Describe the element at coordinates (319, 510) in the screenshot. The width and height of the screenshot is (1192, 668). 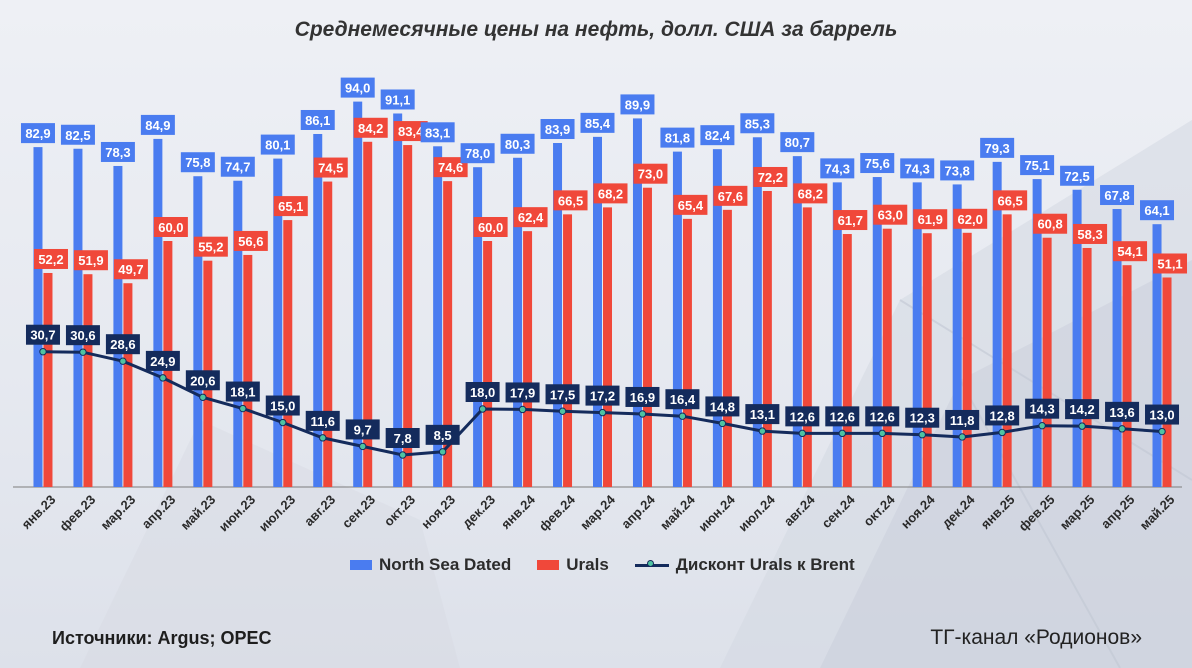
I see `x-tick-label-авг.23: авг.23` at that location.